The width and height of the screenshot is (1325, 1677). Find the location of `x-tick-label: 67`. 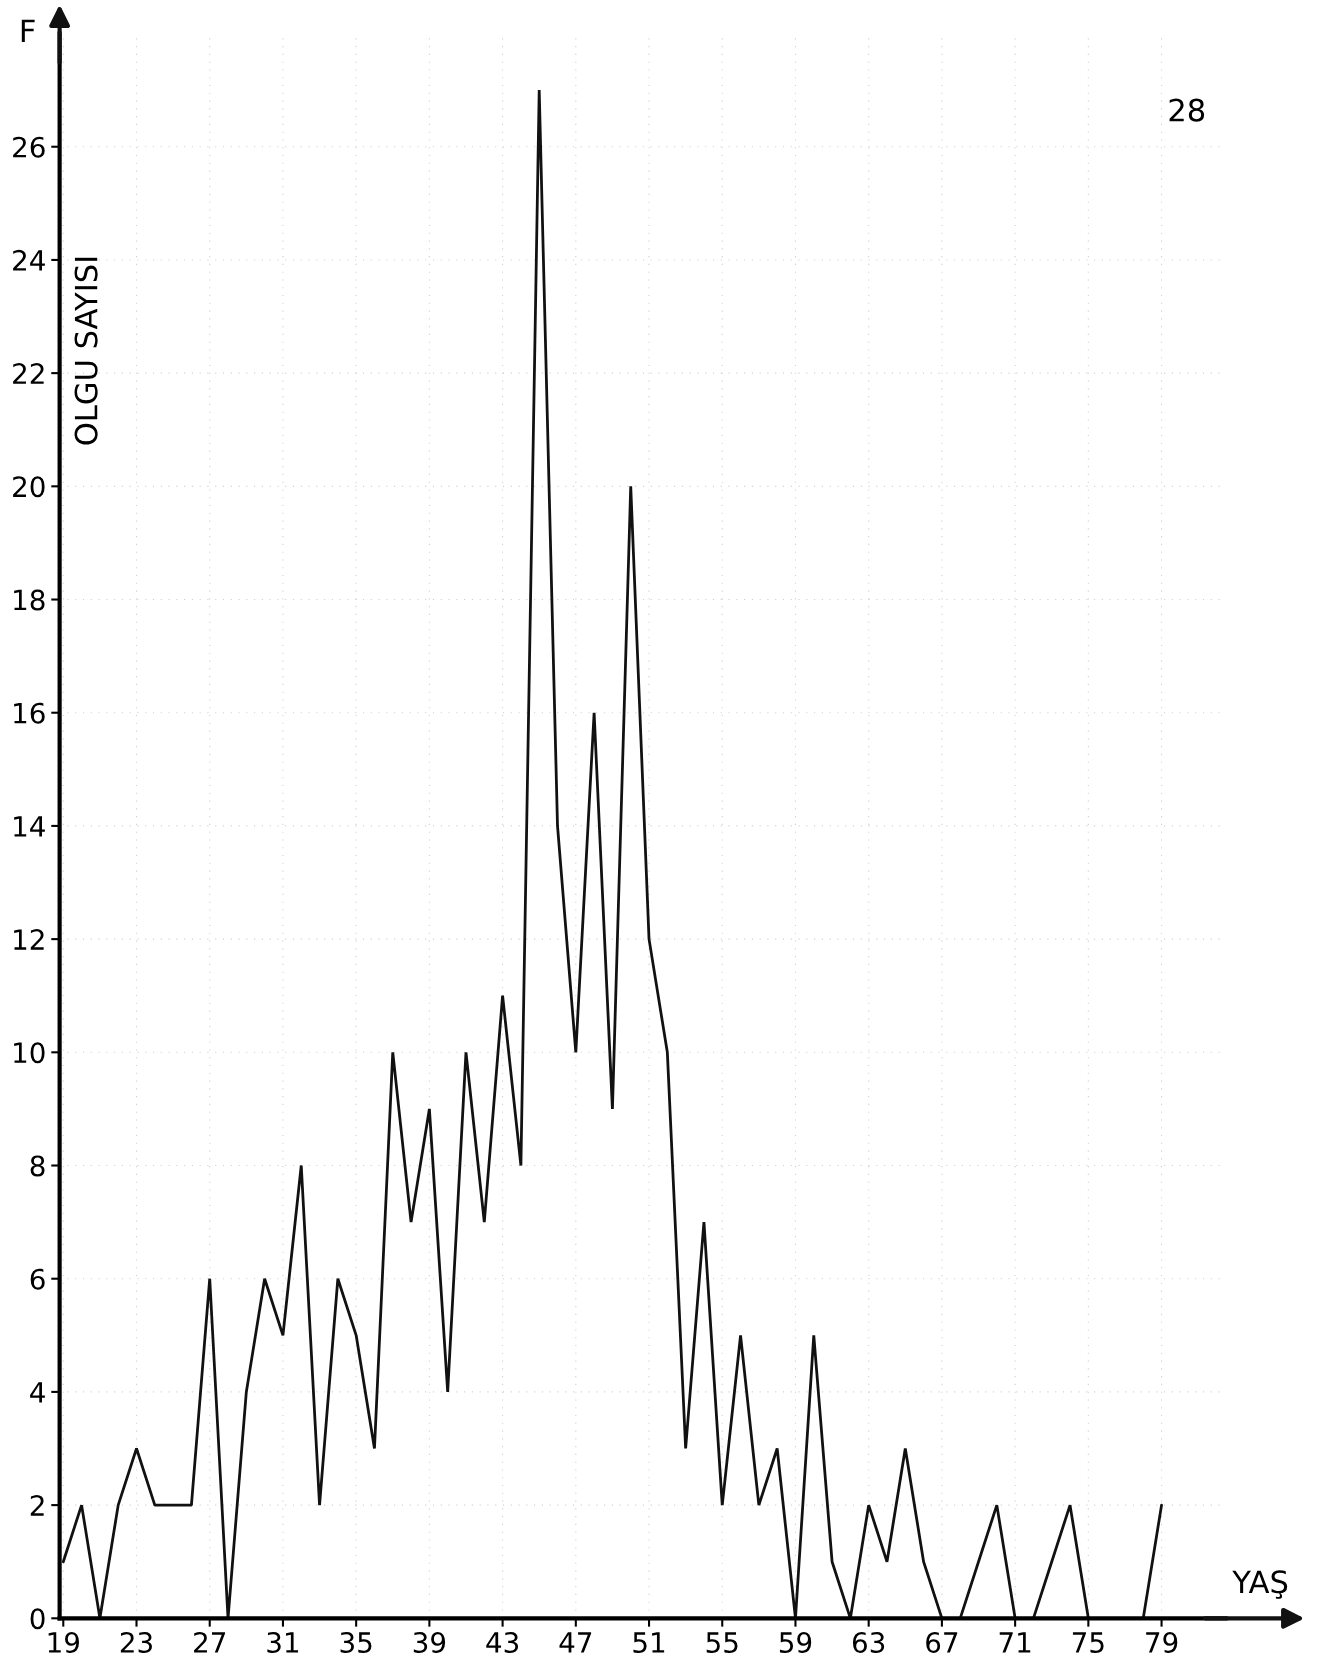

x-tick-label: 67 is located at coordinates (942, 1642).